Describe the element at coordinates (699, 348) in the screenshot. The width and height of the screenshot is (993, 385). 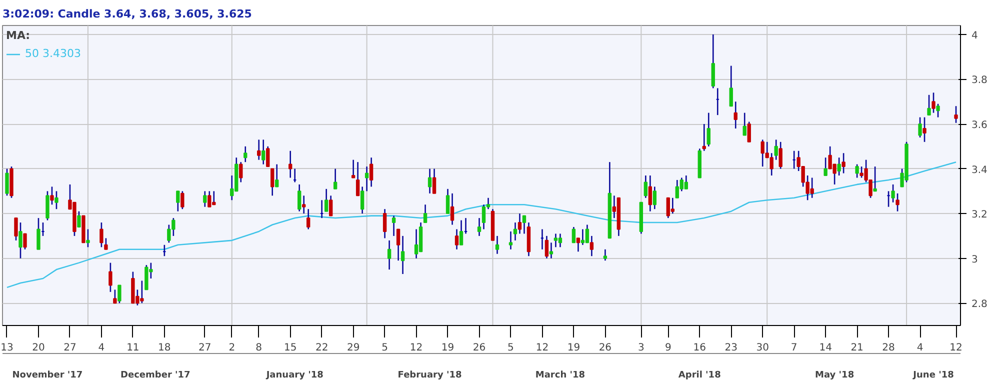
I see `x-tick-label: 16` at that location.